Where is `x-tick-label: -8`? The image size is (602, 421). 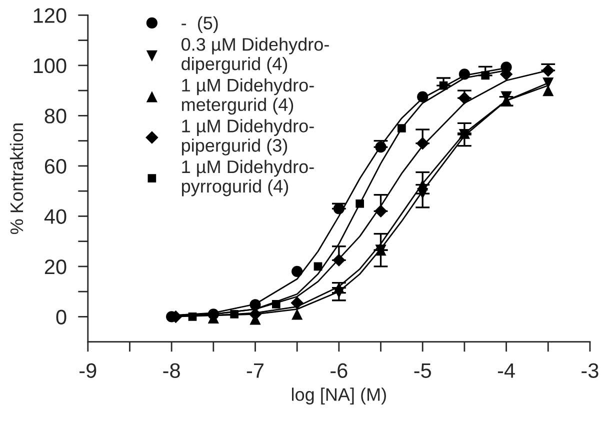 x-tick-label: -8 is located at coordinates (171, 370).